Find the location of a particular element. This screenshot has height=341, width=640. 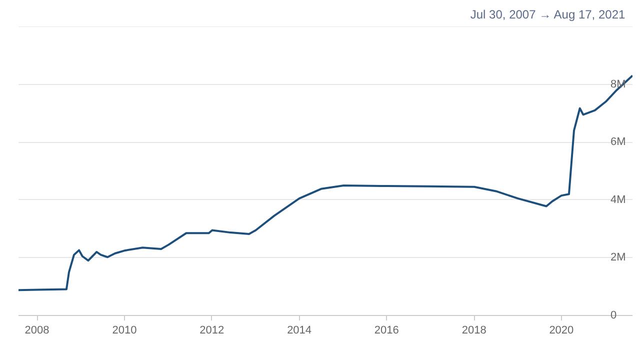

x-tick-label: 2010 is located at coordinates (124, 330).